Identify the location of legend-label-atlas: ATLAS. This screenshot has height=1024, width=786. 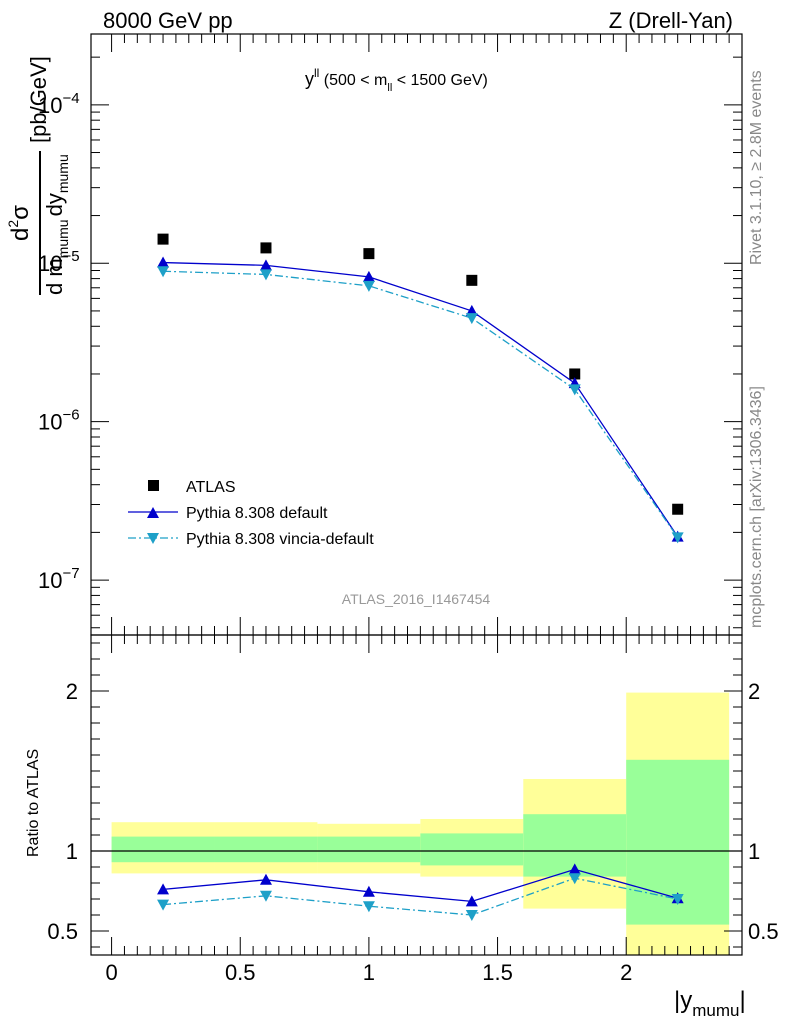
(211, 487).